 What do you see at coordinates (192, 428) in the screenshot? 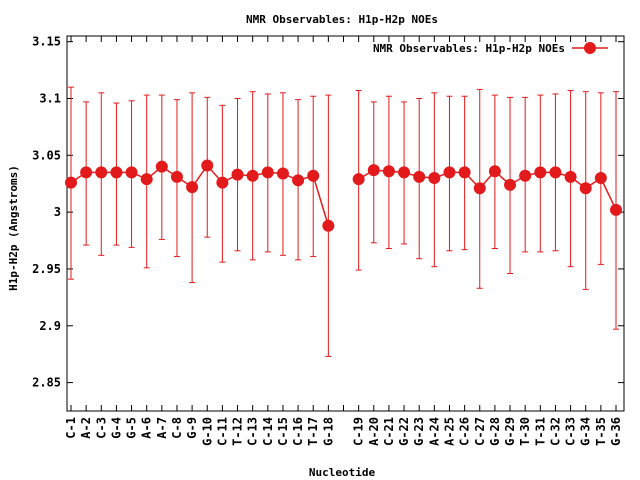
I see `x-tick-label: G-9` at bounding box center [192, 428].